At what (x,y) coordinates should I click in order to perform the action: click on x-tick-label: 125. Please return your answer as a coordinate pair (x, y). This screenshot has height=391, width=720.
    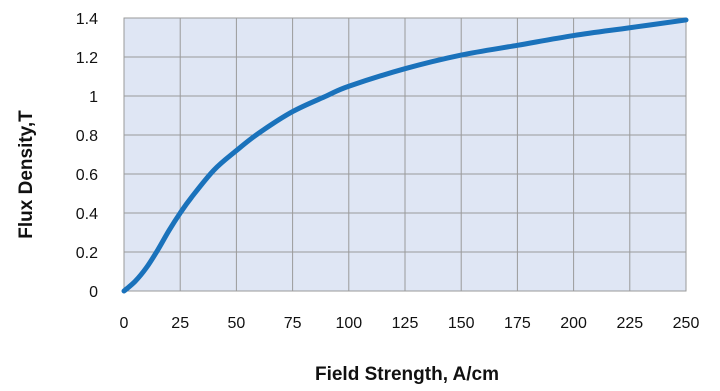
    Looking at the image, I should click on (405, 323).